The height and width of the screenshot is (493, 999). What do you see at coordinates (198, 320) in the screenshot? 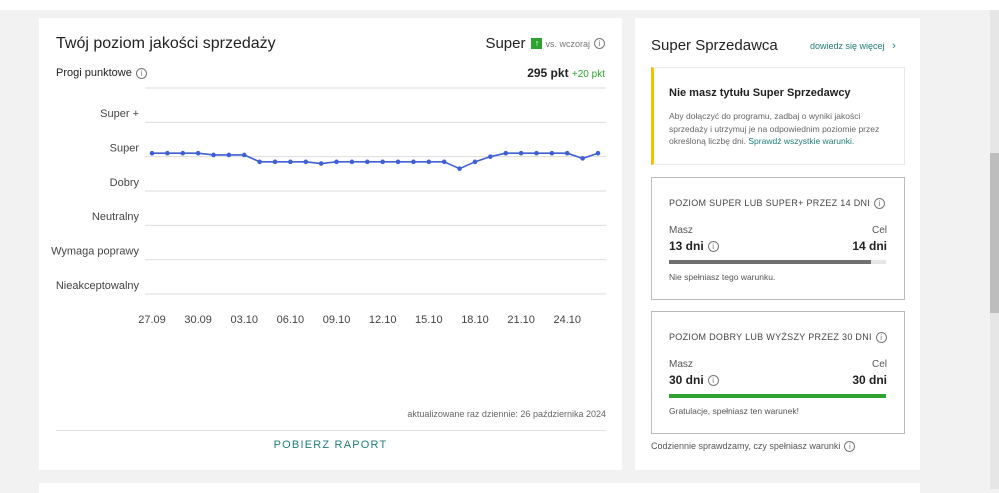
I see `x-tick-label: 30.09` at bounding box center [198, 320].